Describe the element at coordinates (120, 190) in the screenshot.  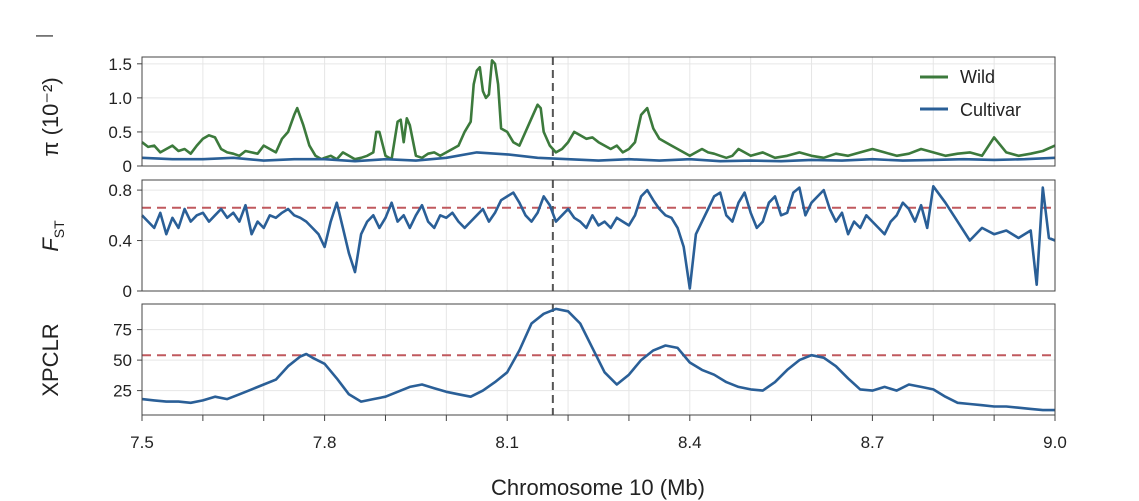
I see `fst-ytick-label: 0.8` at that location.